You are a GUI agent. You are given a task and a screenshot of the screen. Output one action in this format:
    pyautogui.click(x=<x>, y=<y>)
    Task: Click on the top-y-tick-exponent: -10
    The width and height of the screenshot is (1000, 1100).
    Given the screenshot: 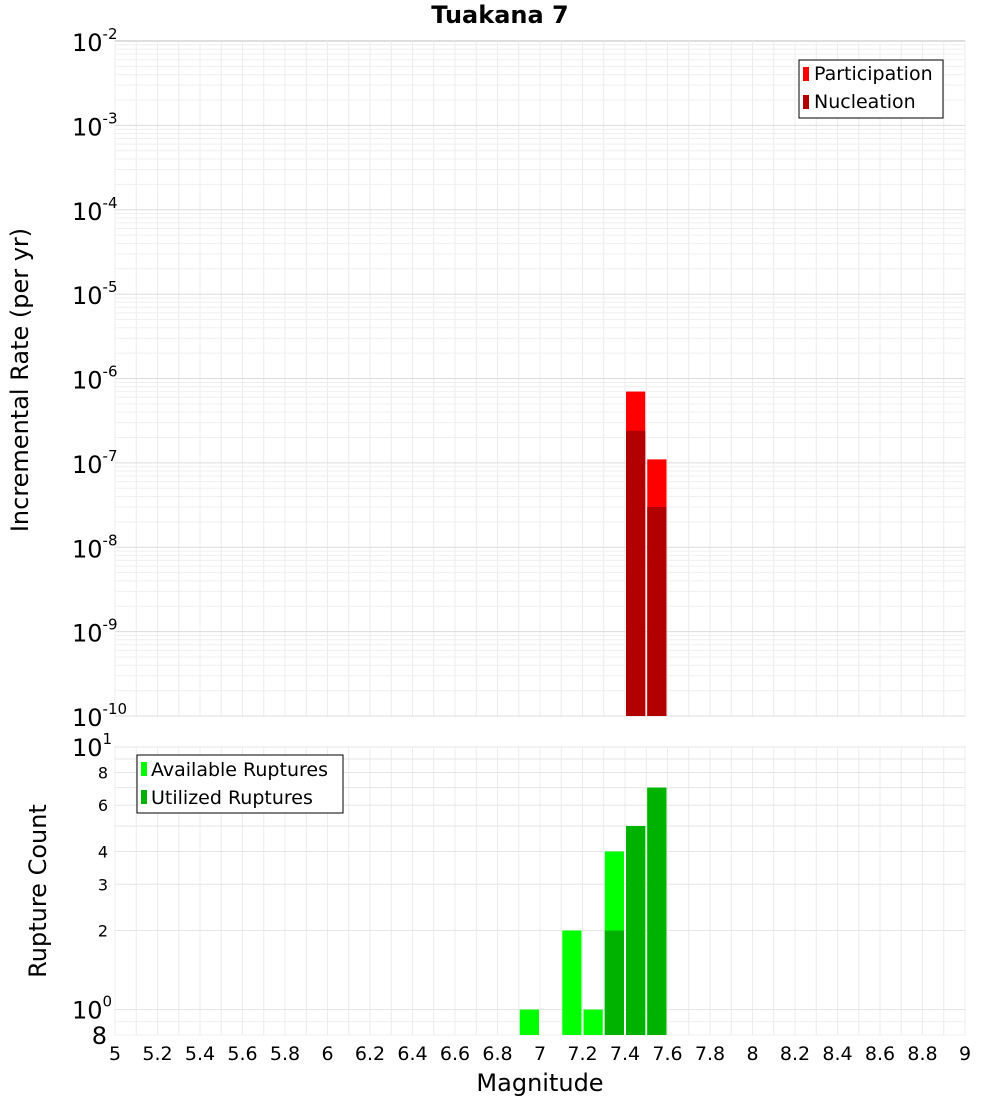 What is the action you would take?
    pyautogui.click(x=115, y=709)
    